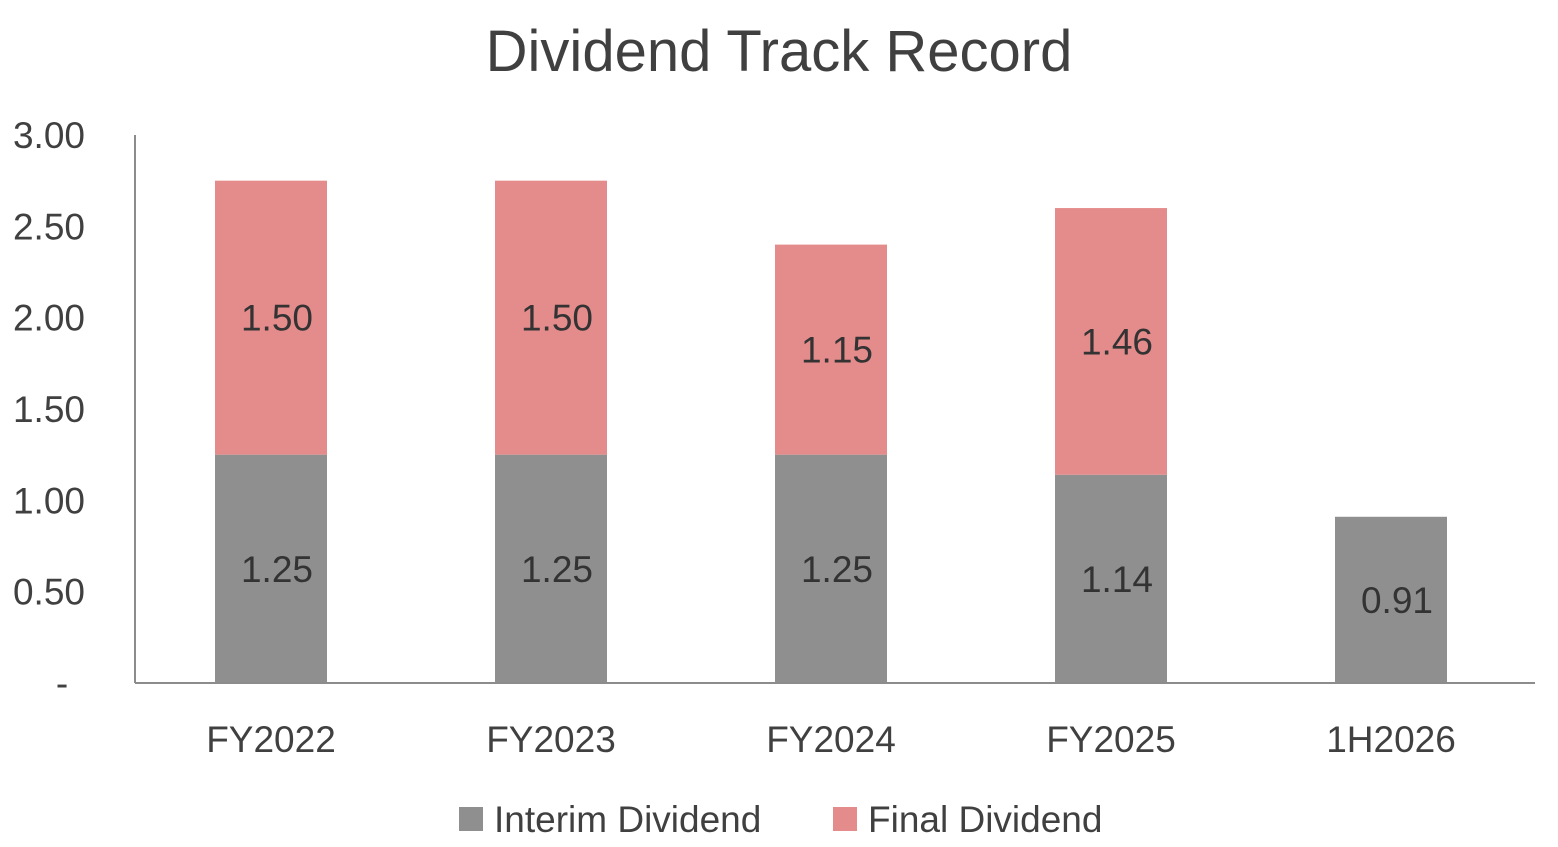 The image size is (1558, 847). What do you see at coordinates (551, 739) in the screenshot?
I see `x-tick-label: FY2023` at bounding box center [551, 739].